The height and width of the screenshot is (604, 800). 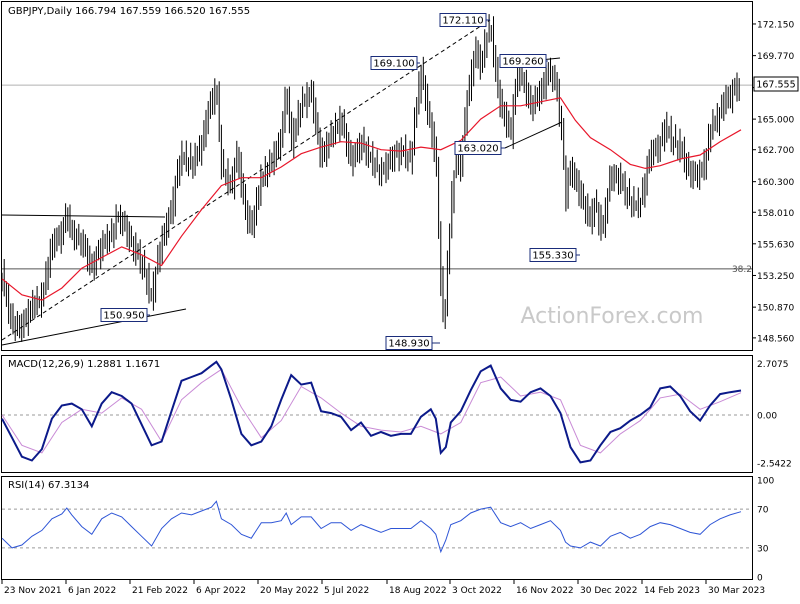 I want to click on price-annotation: 169.100, so click(x=395, y=63).